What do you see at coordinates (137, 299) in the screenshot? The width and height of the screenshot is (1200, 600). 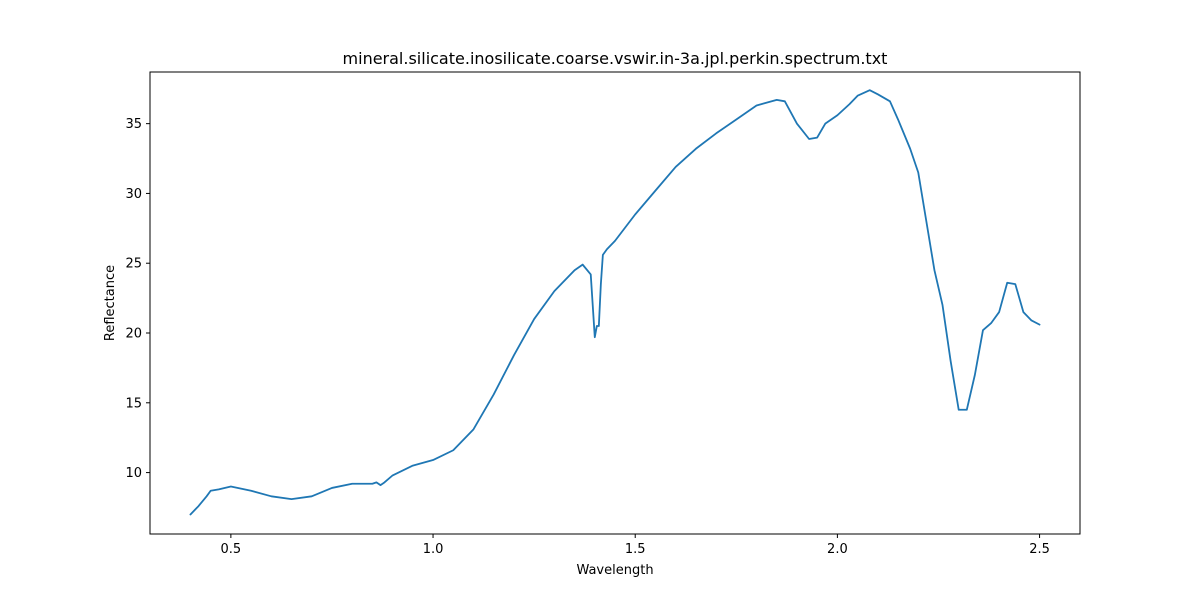 I see `y-axis: 10 15 20 25 30 35` at bounding box center [137, 299].